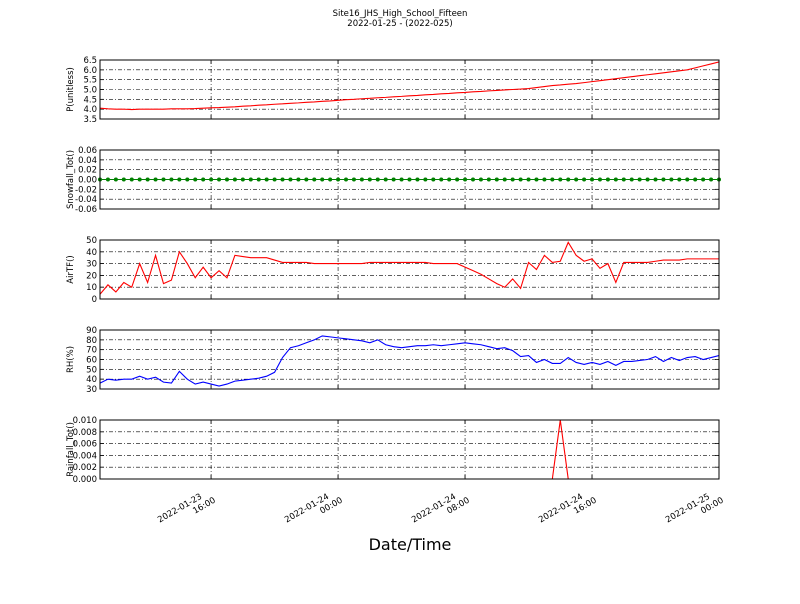  What do you see at coordinates (87, 181) in the screenshot?
I see `y-tick-label: 0.00` at bounding box center [87, 181].